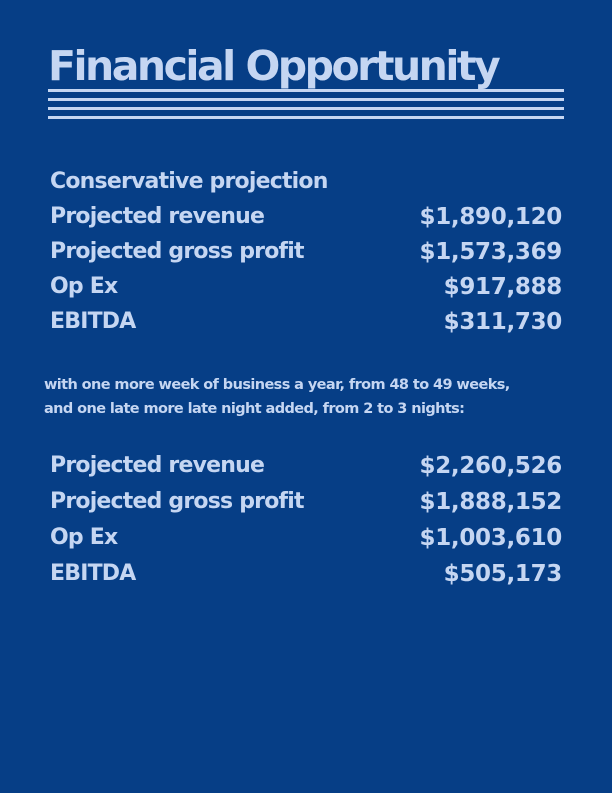 This screenshot has height=793, width=612. I want to click on row-value: $917,888, so click(503, 287).